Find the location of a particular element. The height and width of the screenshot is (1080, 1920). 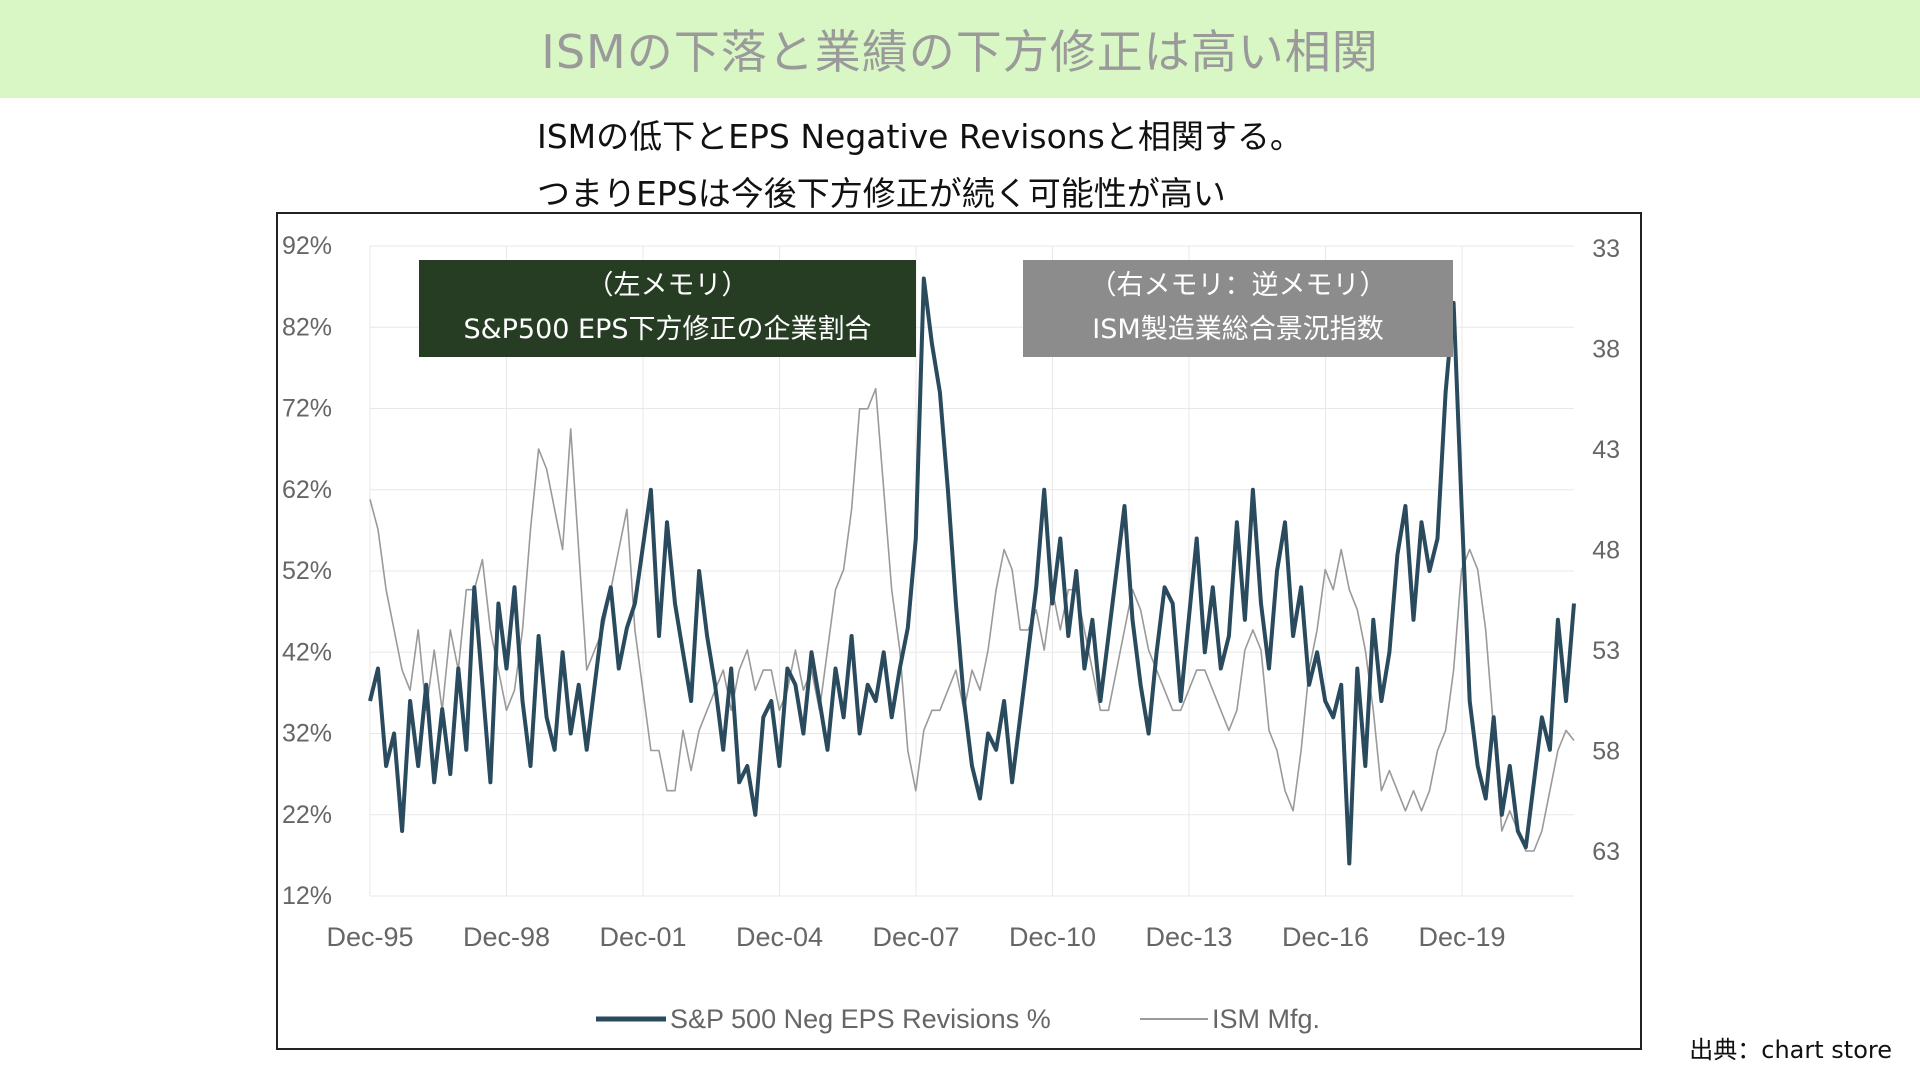

y-left-tick-label: 92% is located at coordinates (307, 246).